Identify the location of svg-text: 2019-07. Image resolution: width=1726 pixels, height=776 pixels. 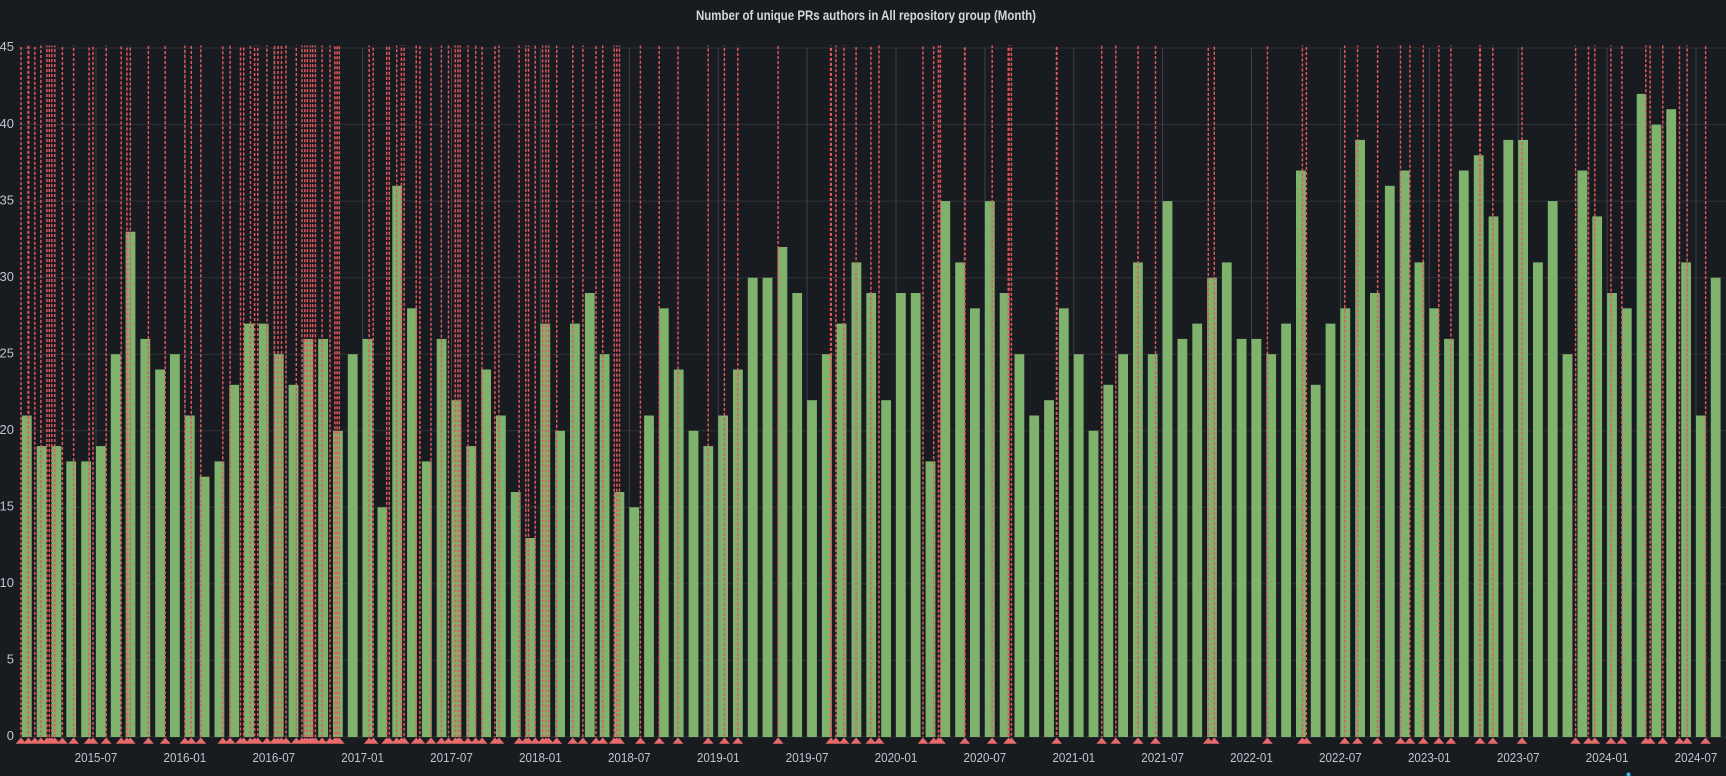
(807, 757).